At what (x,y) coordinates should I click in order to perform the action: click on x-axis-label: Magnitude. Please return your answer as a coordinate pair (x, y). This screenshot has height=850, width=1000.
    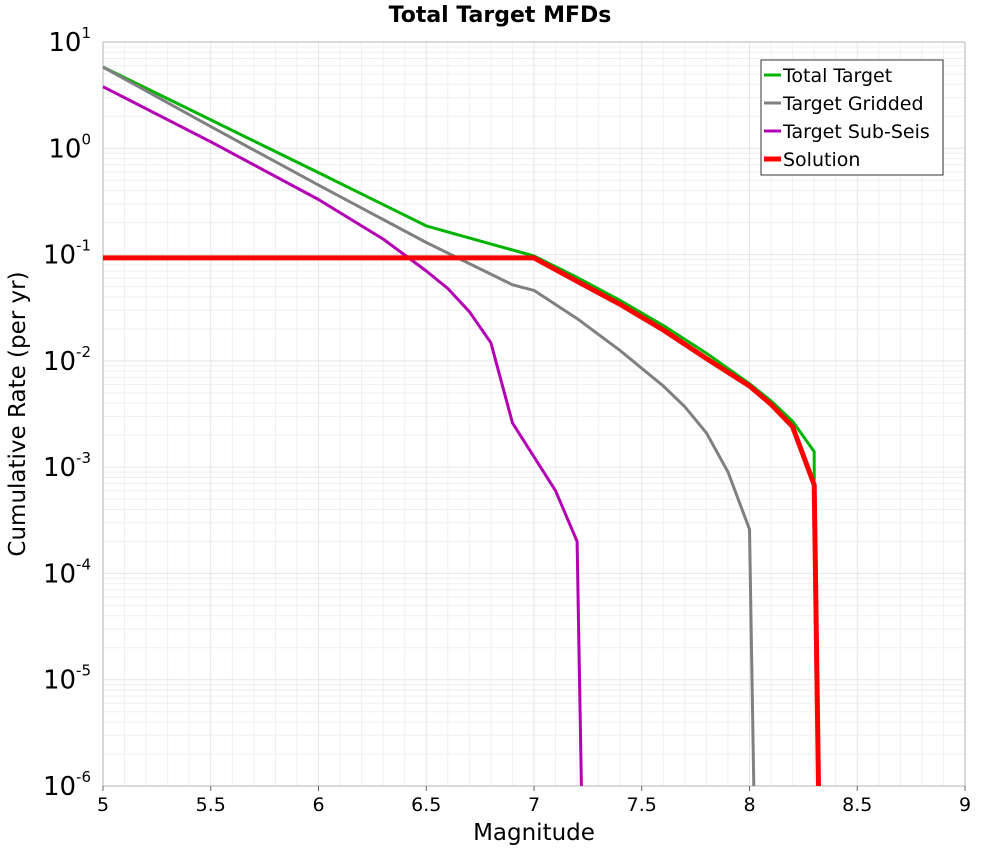
    Looking at the image, I should click on (534, 833).